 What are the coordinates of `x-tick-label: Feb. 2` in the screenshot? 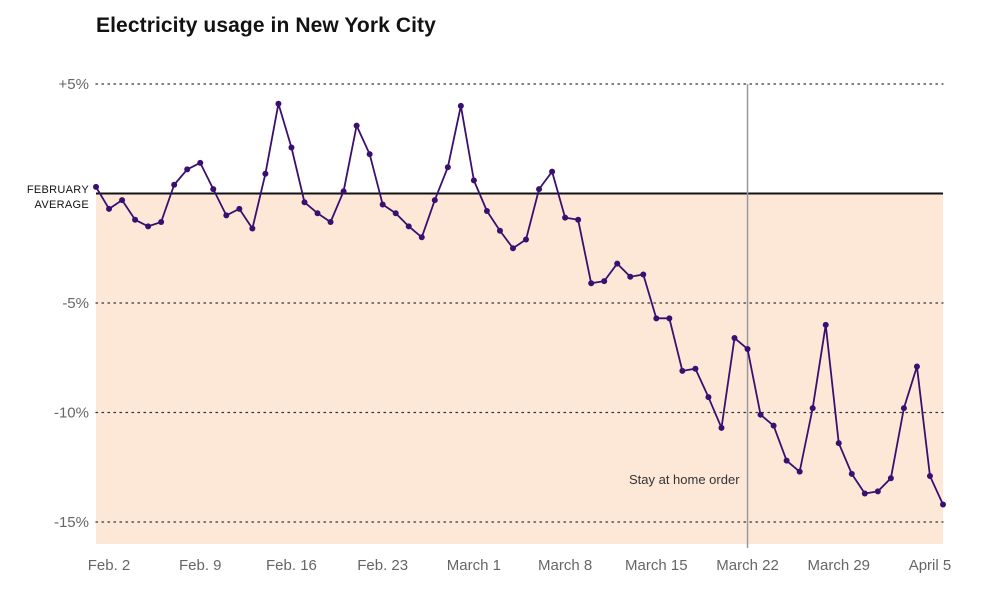 It's located at (109, 565).